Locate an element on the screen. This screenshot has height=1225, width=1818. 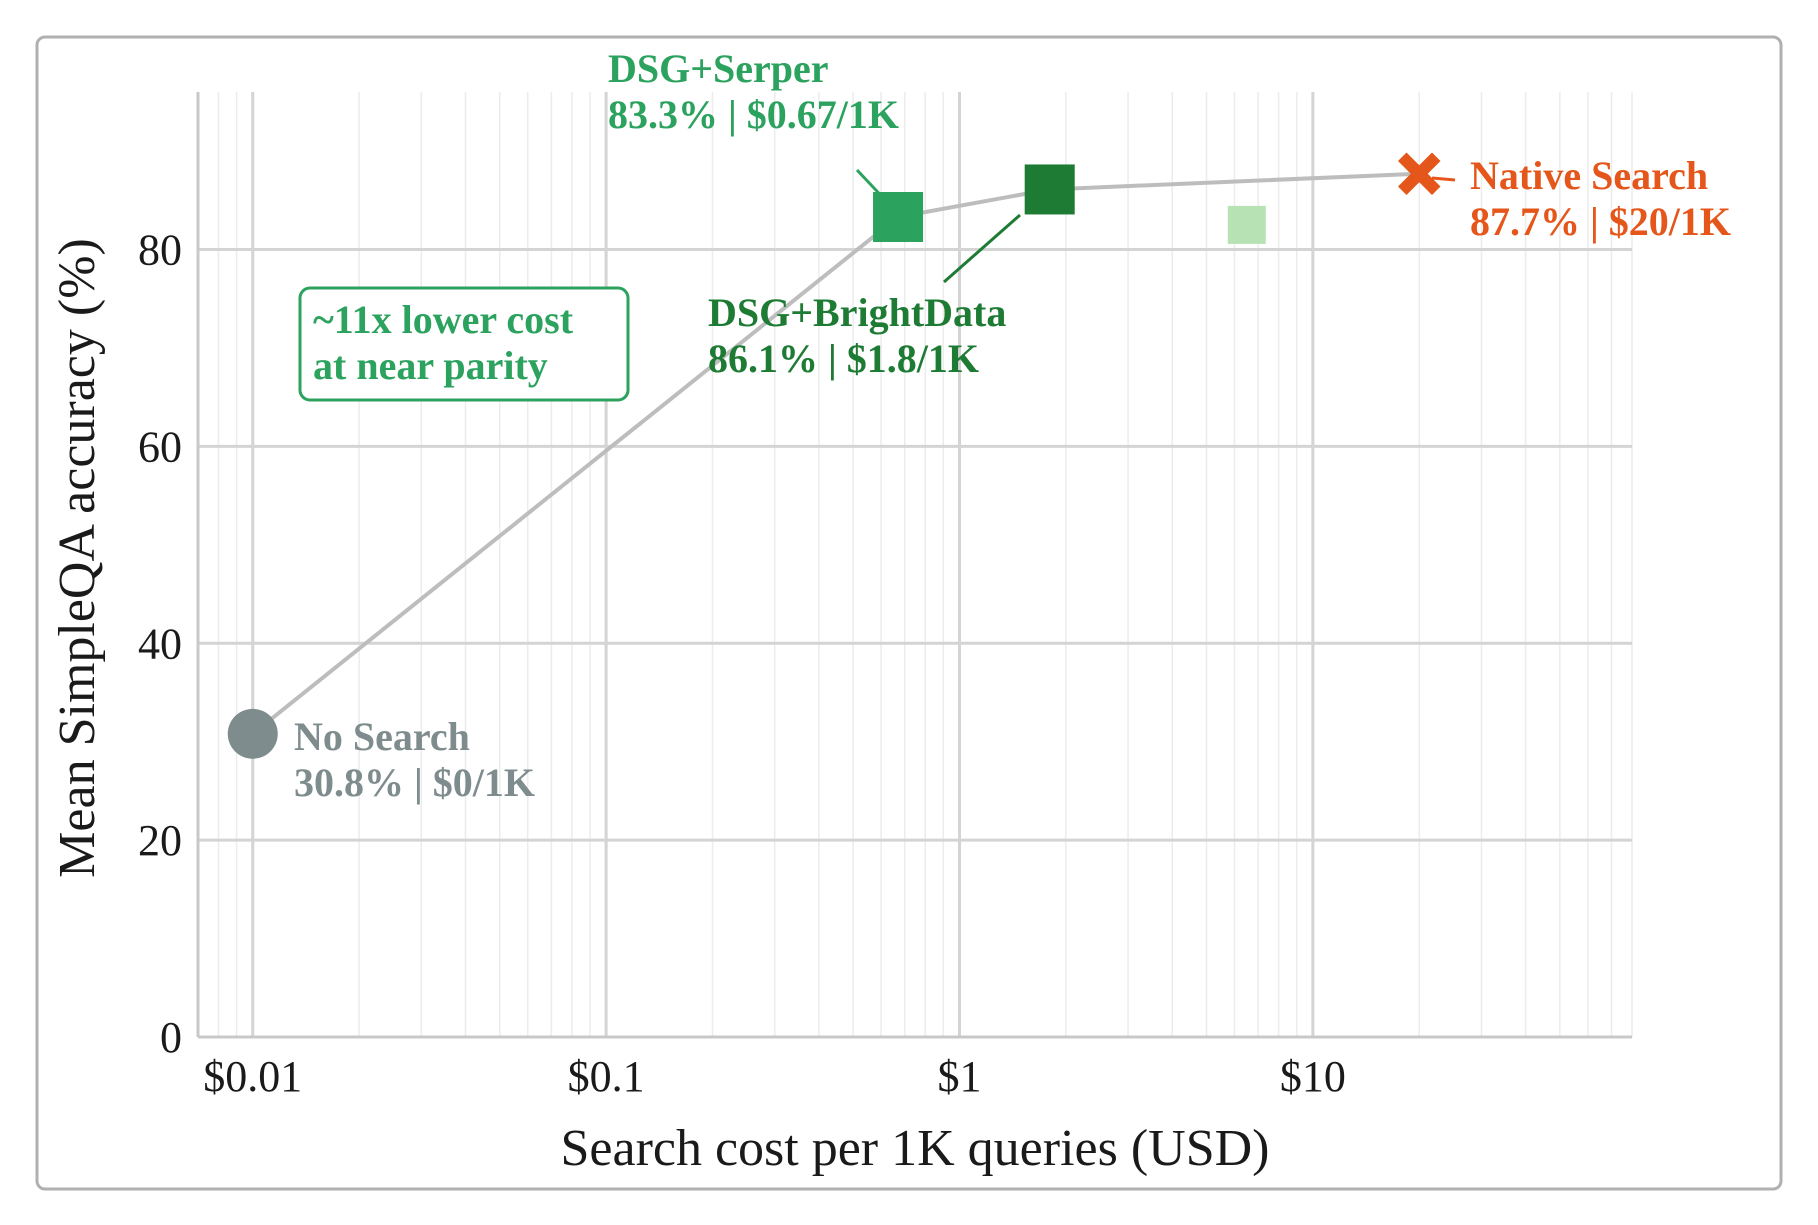
point-name-label: DSG+Serper is located at coordinates (718, 68).